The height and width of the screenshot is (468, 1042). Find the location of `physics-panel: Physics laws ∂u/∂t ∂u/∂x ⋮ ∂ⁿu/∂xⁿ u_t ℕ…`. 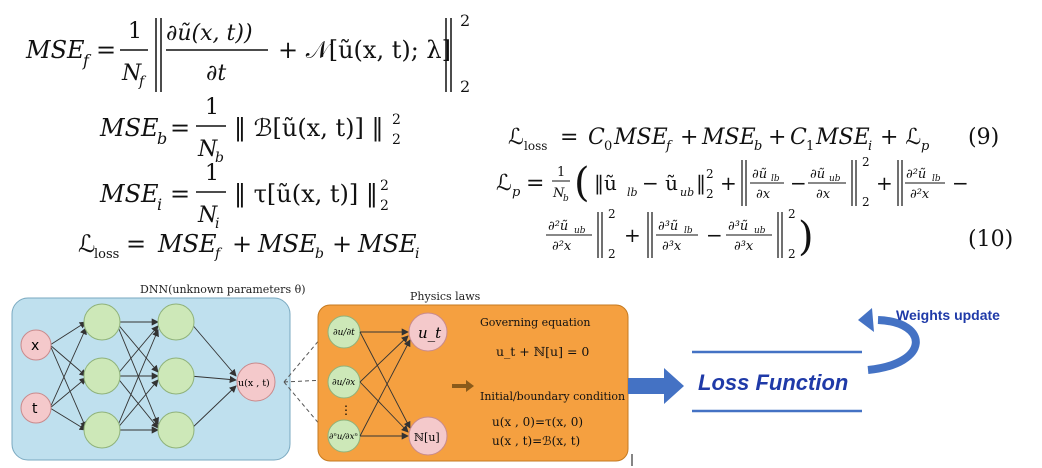

physics-panel: Physics laws ∂u/∂t ∂u/∂x ⋮ ∂ⁿu/∂xⁿ u_t ℕ… is located at coordinates (473, 376).